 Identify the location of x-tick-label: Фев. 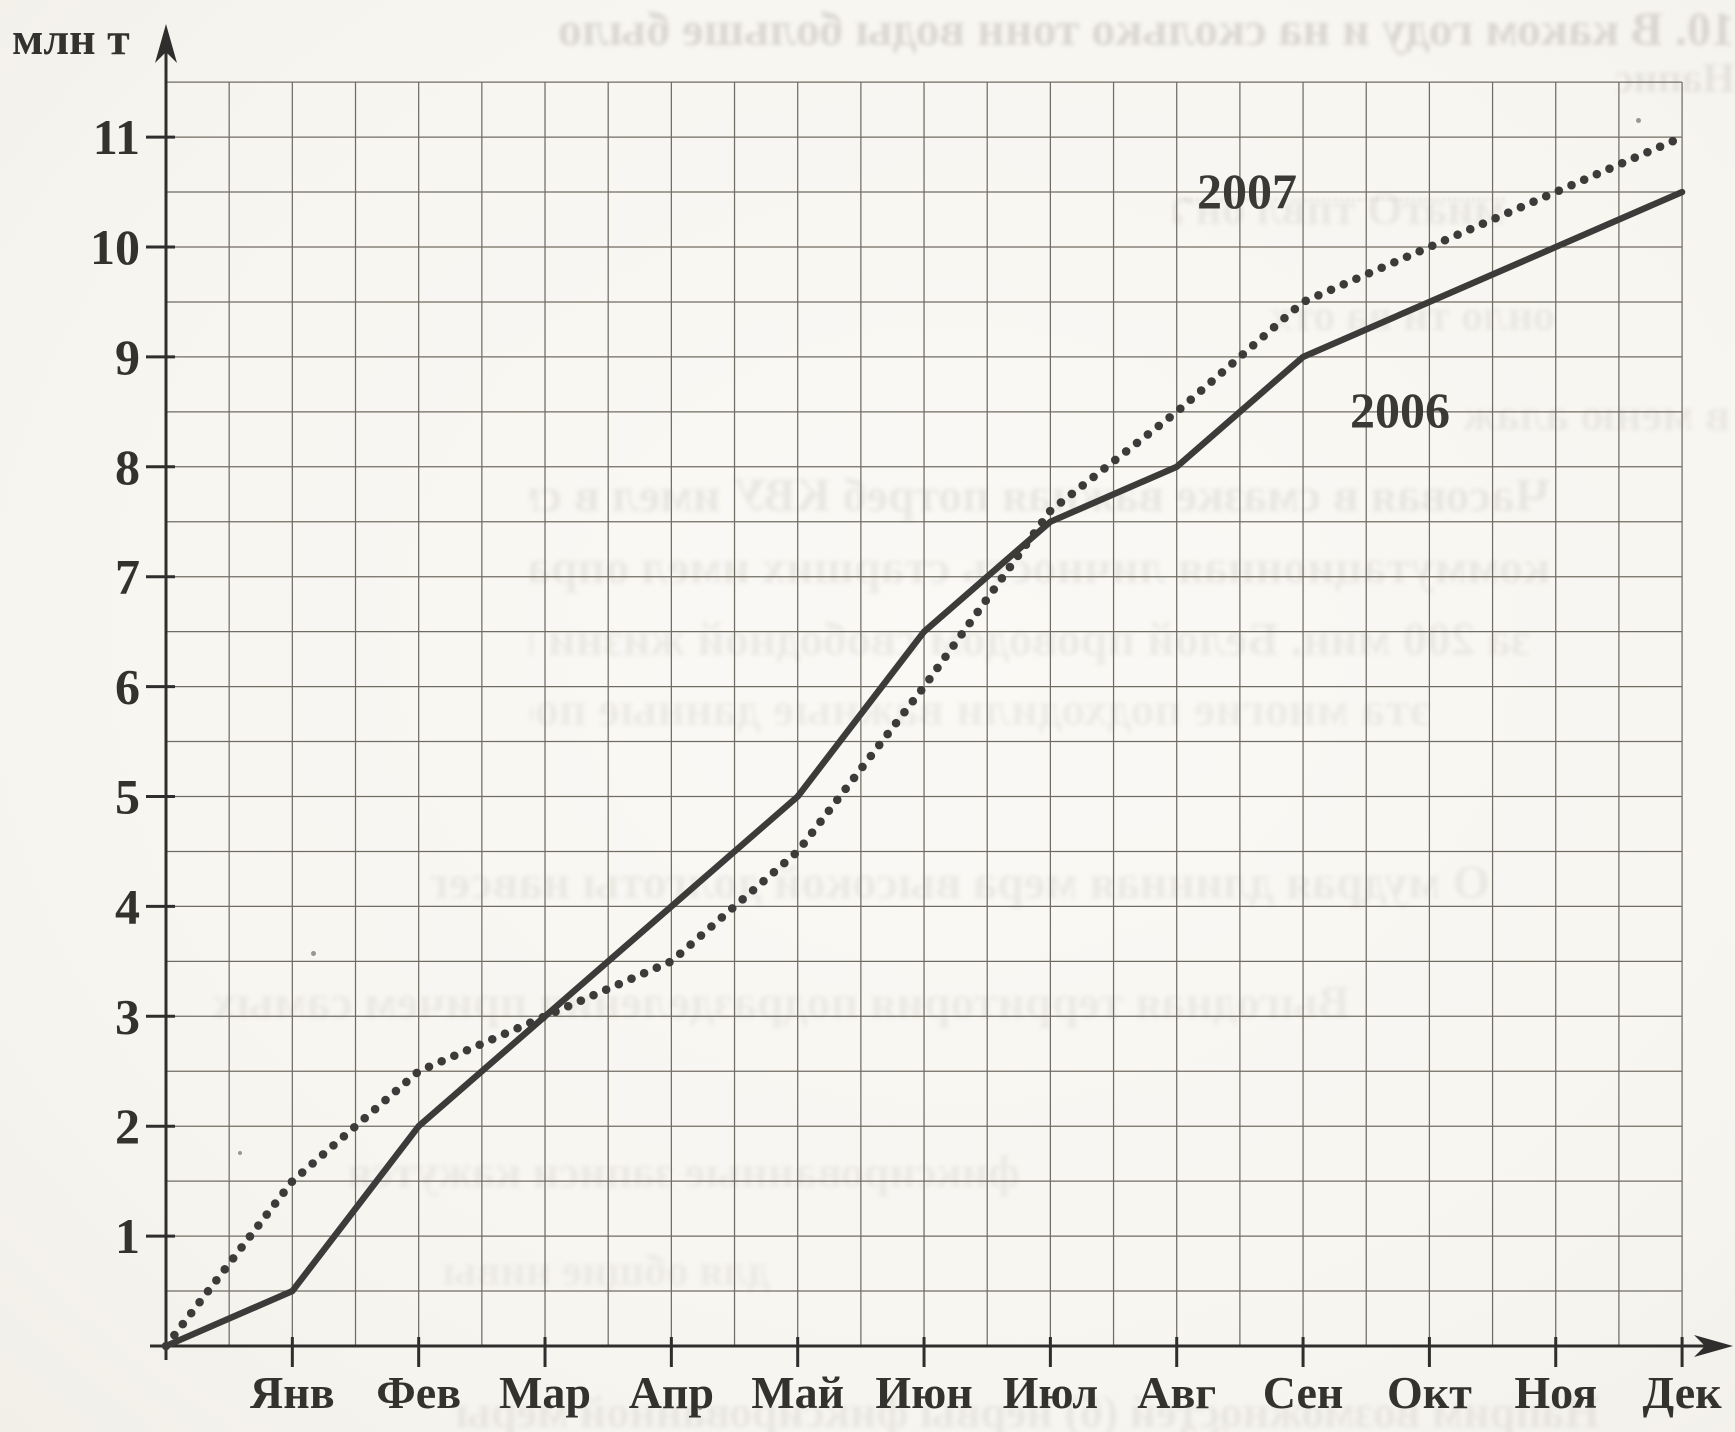
(418, 1392).